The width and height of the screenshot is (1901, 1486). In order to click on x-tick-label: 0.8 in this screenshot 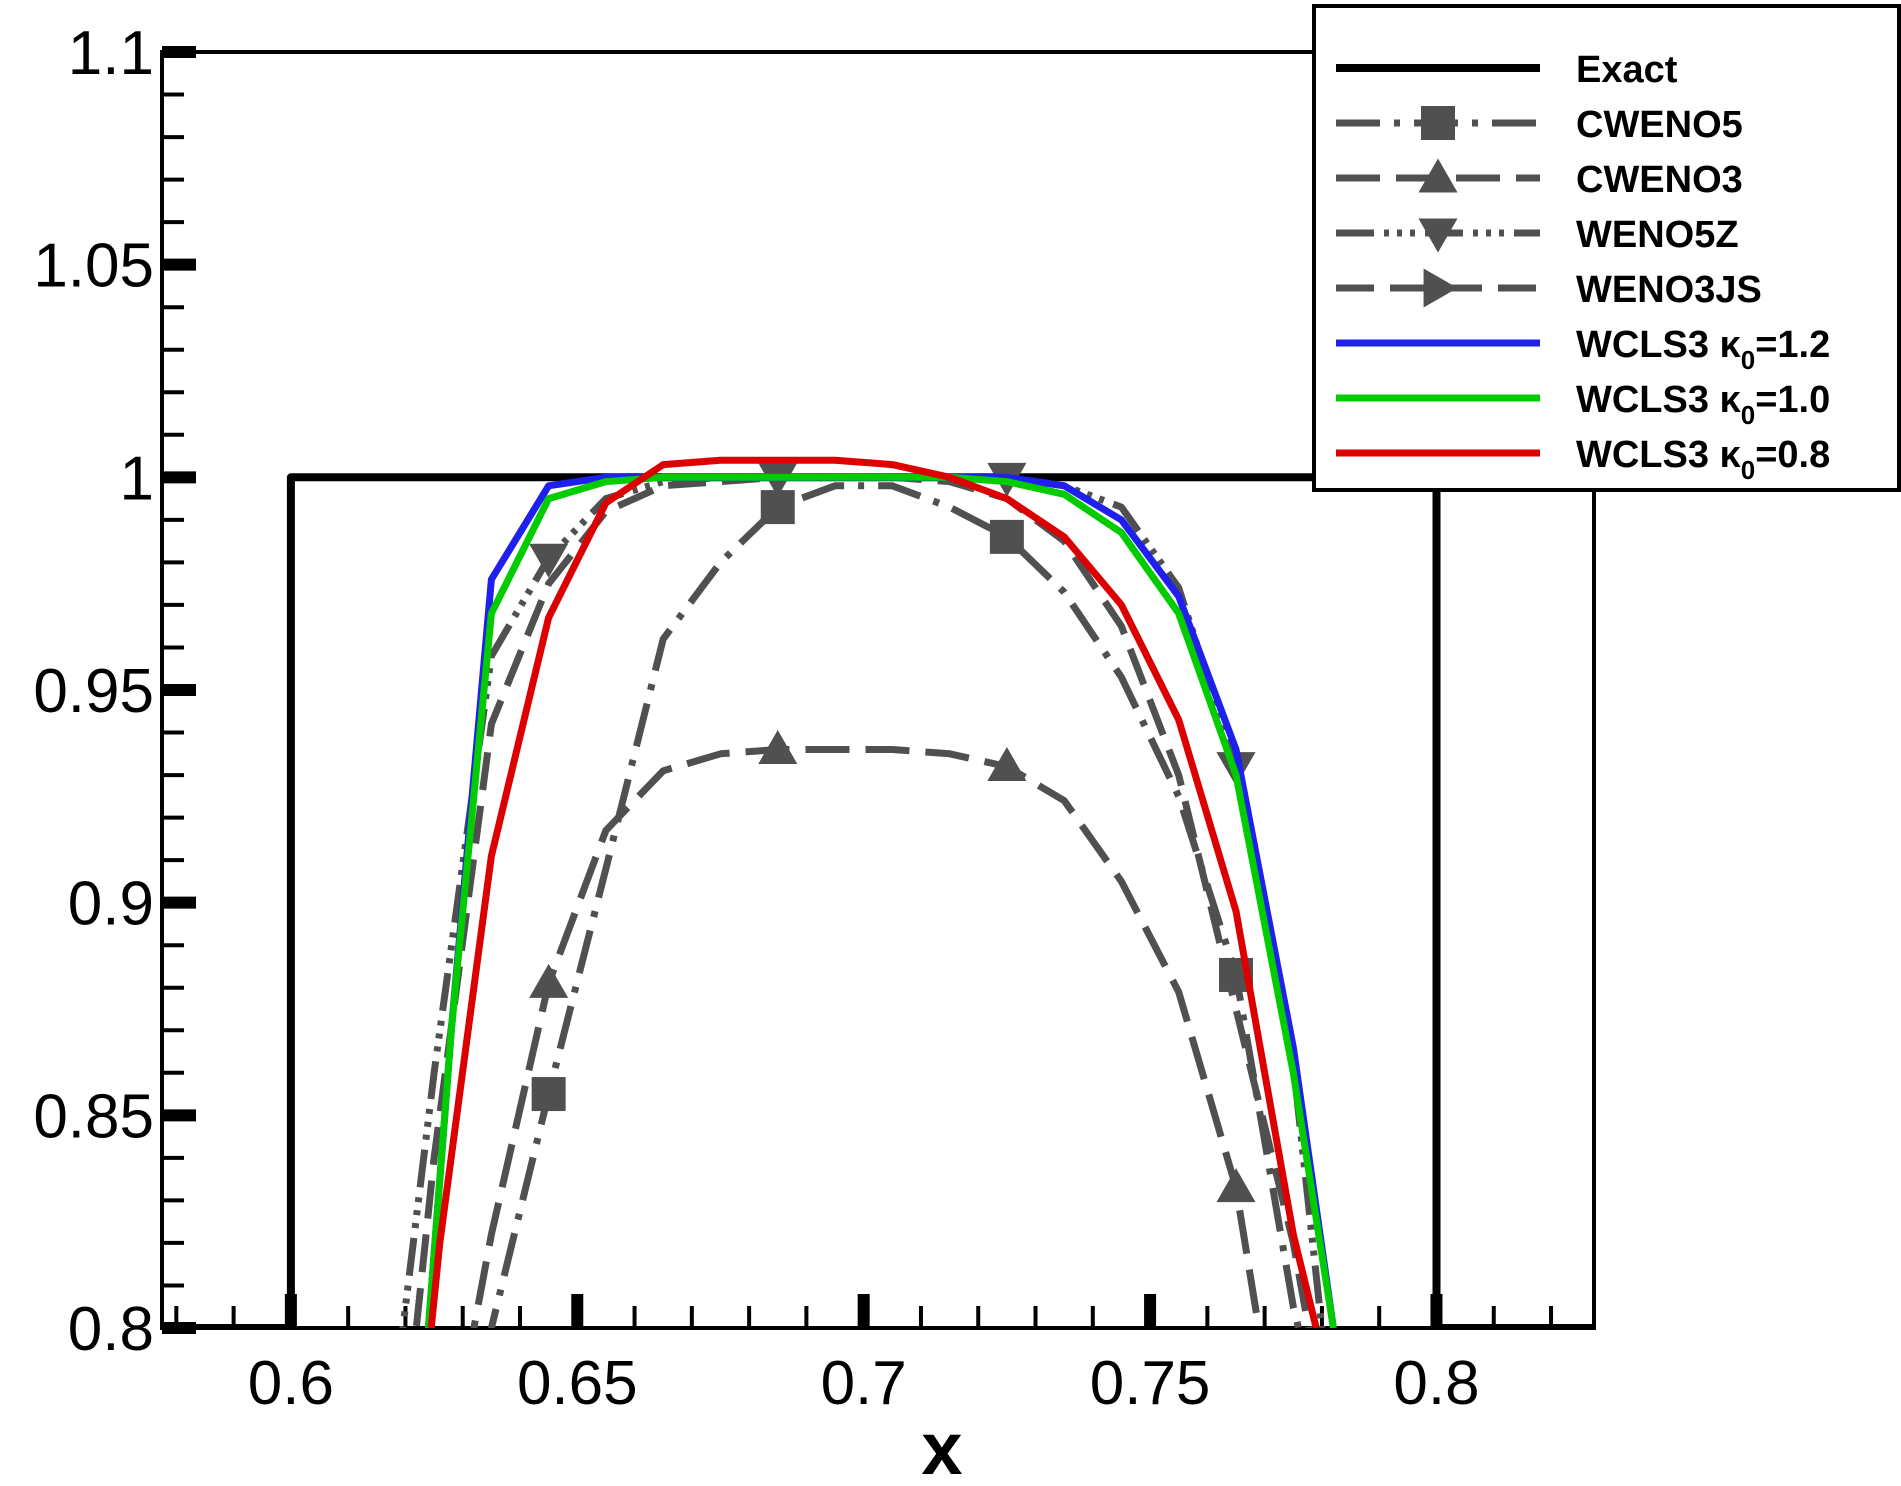, I will do `click(1436, 1383)`.